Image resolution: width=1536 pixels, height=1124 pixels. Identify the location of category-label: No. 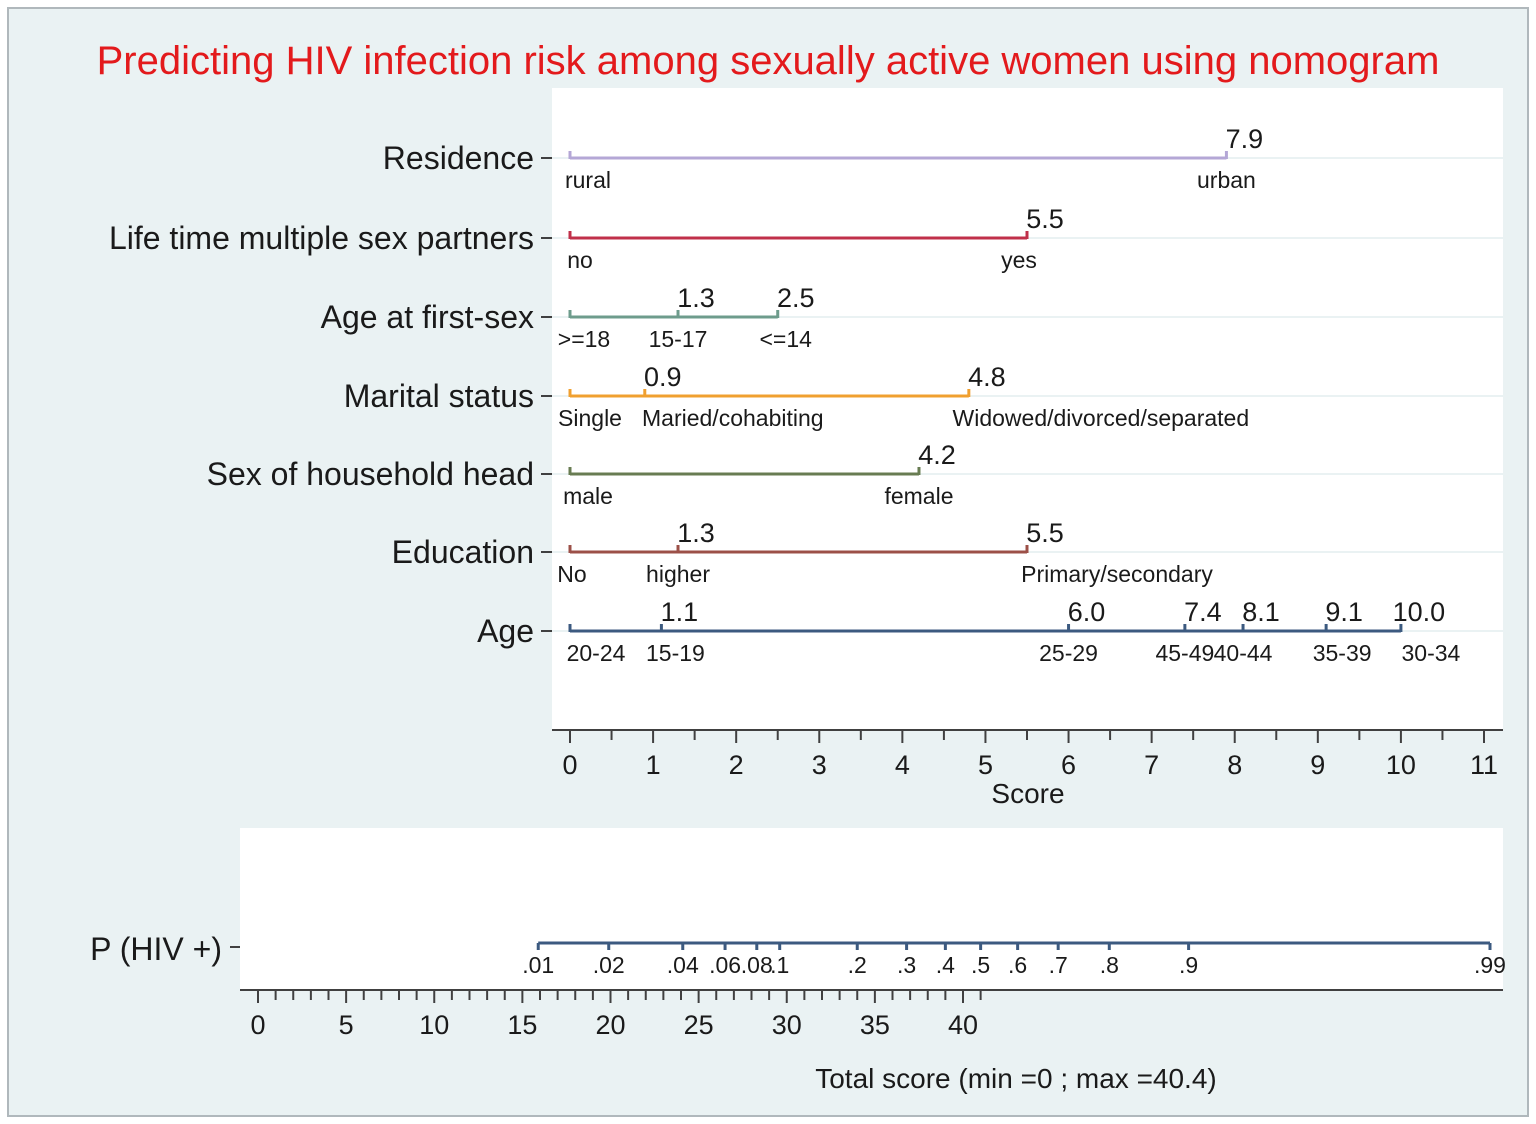
(571, 574).